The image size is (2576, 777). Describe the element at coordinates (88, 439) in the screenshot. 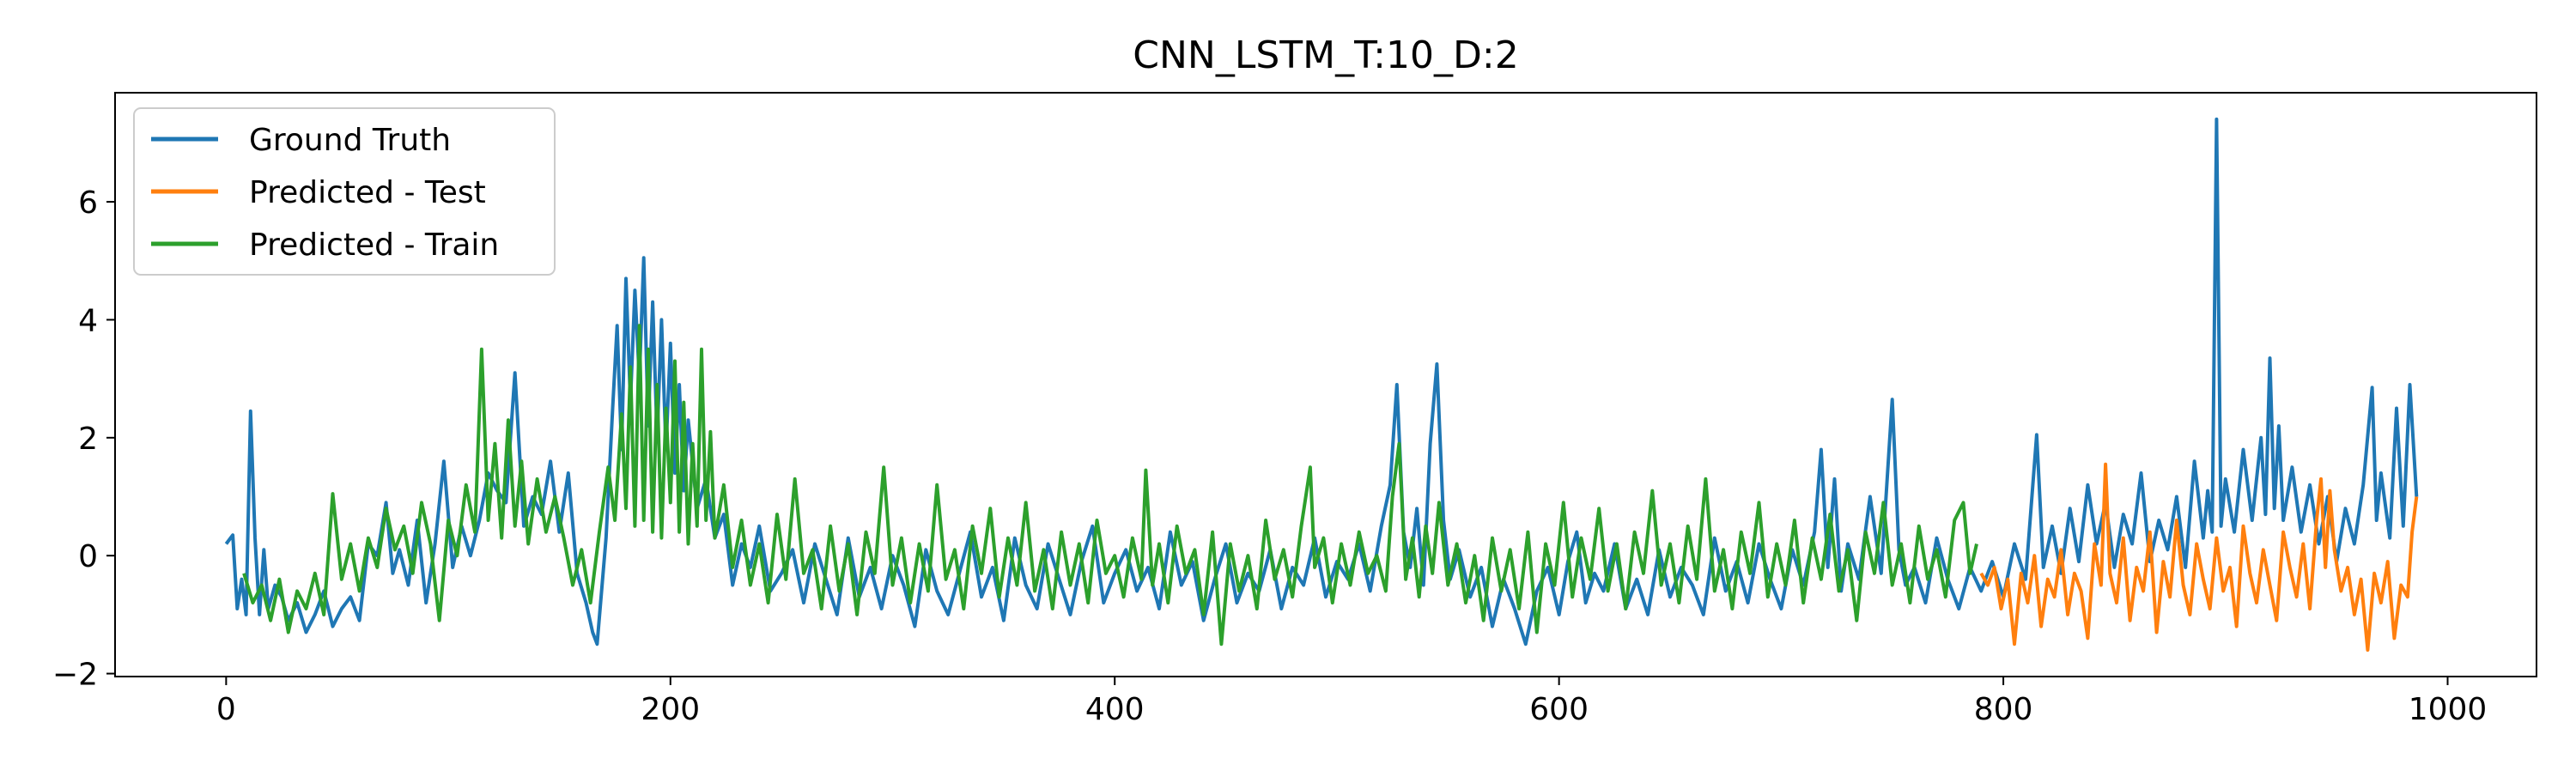

I see `y-tick-label: 2` at that location.